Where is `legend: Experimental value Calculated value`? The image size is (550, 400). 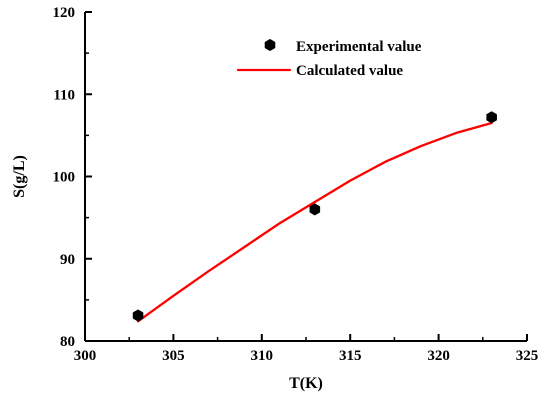
legend: Experimental value Calculated value is located at coordinates (329, 58).